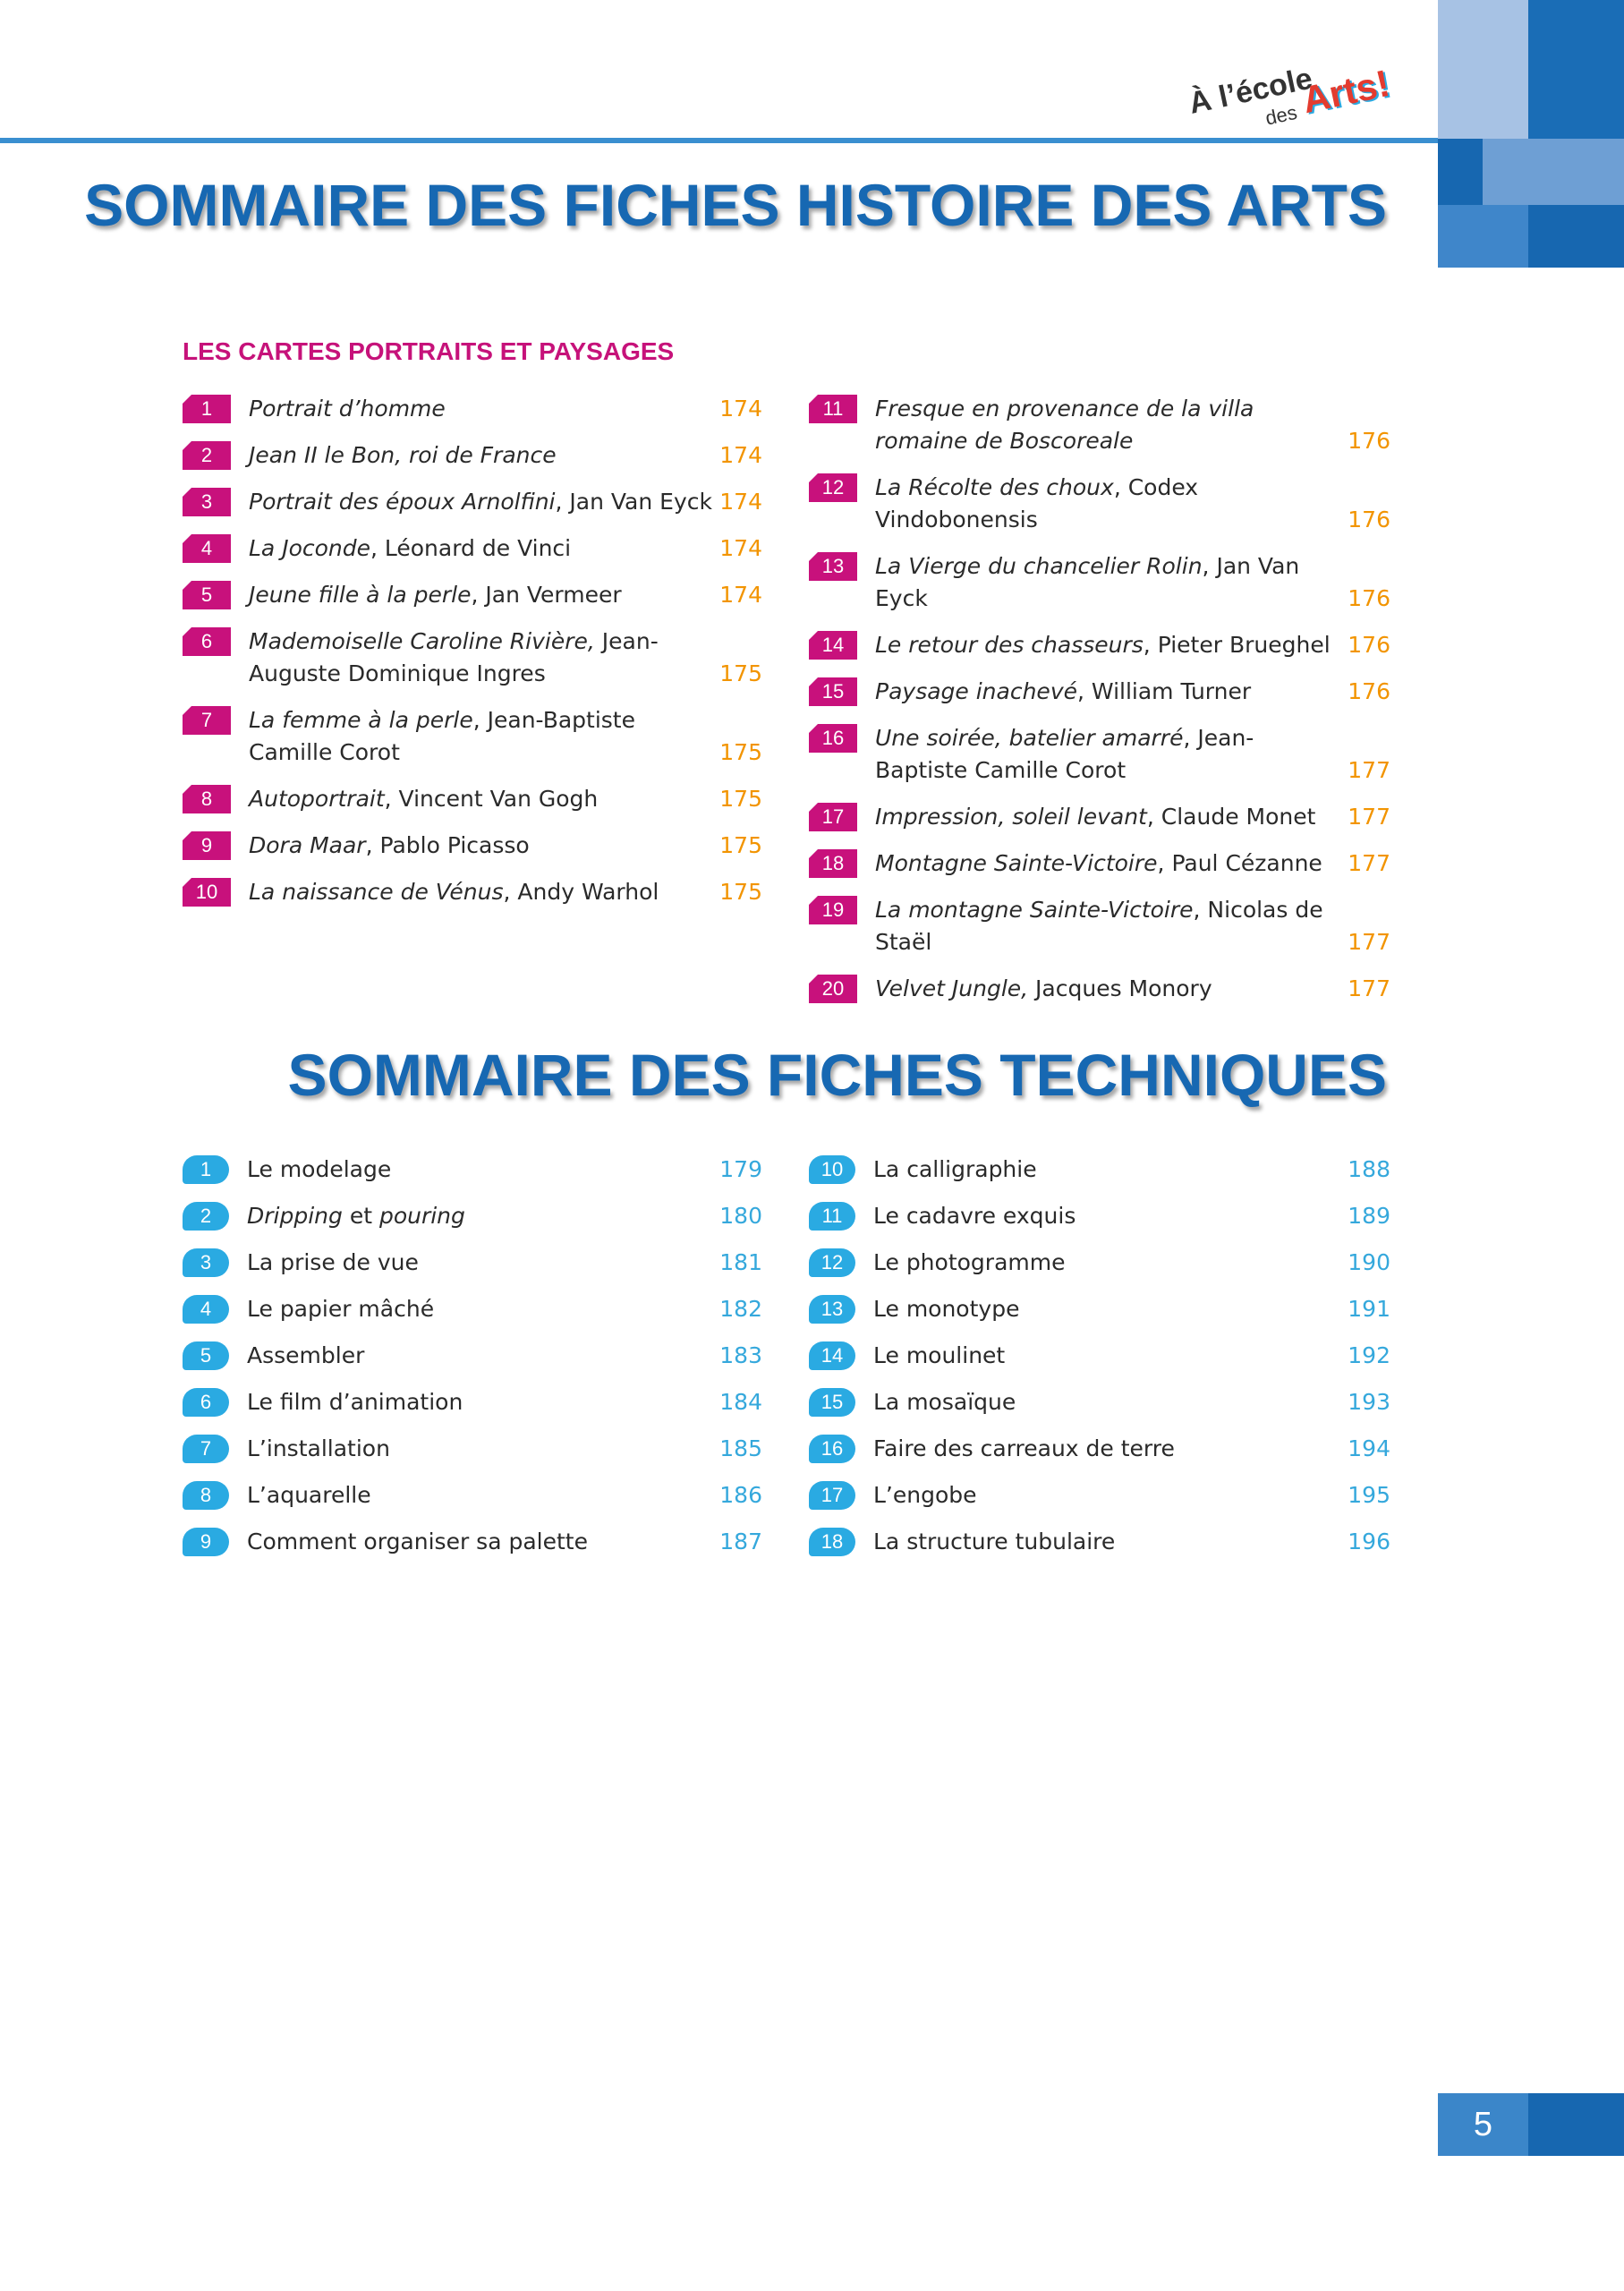 The width and height of the screenshot is (1624, 2291). Describe the element at coordinates (546, 595) in the screenshot. I see `title-segment: , Jan Vermeer` at that location.